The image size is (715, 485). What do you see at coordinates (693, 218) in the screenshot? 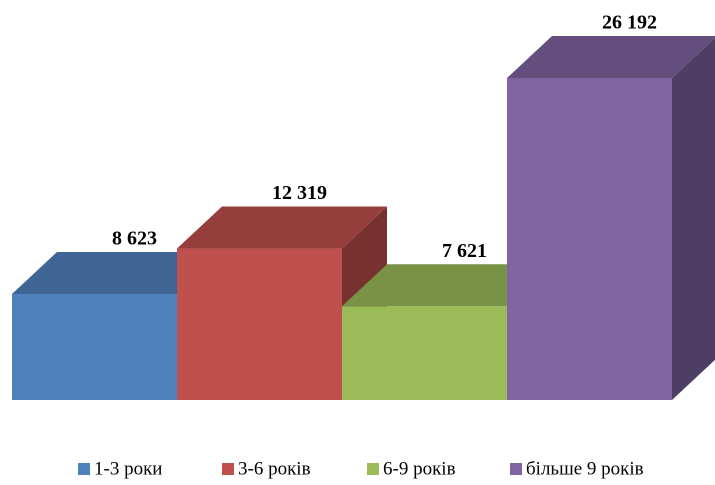
I see `bar-side` at bounding box center [693, 218].